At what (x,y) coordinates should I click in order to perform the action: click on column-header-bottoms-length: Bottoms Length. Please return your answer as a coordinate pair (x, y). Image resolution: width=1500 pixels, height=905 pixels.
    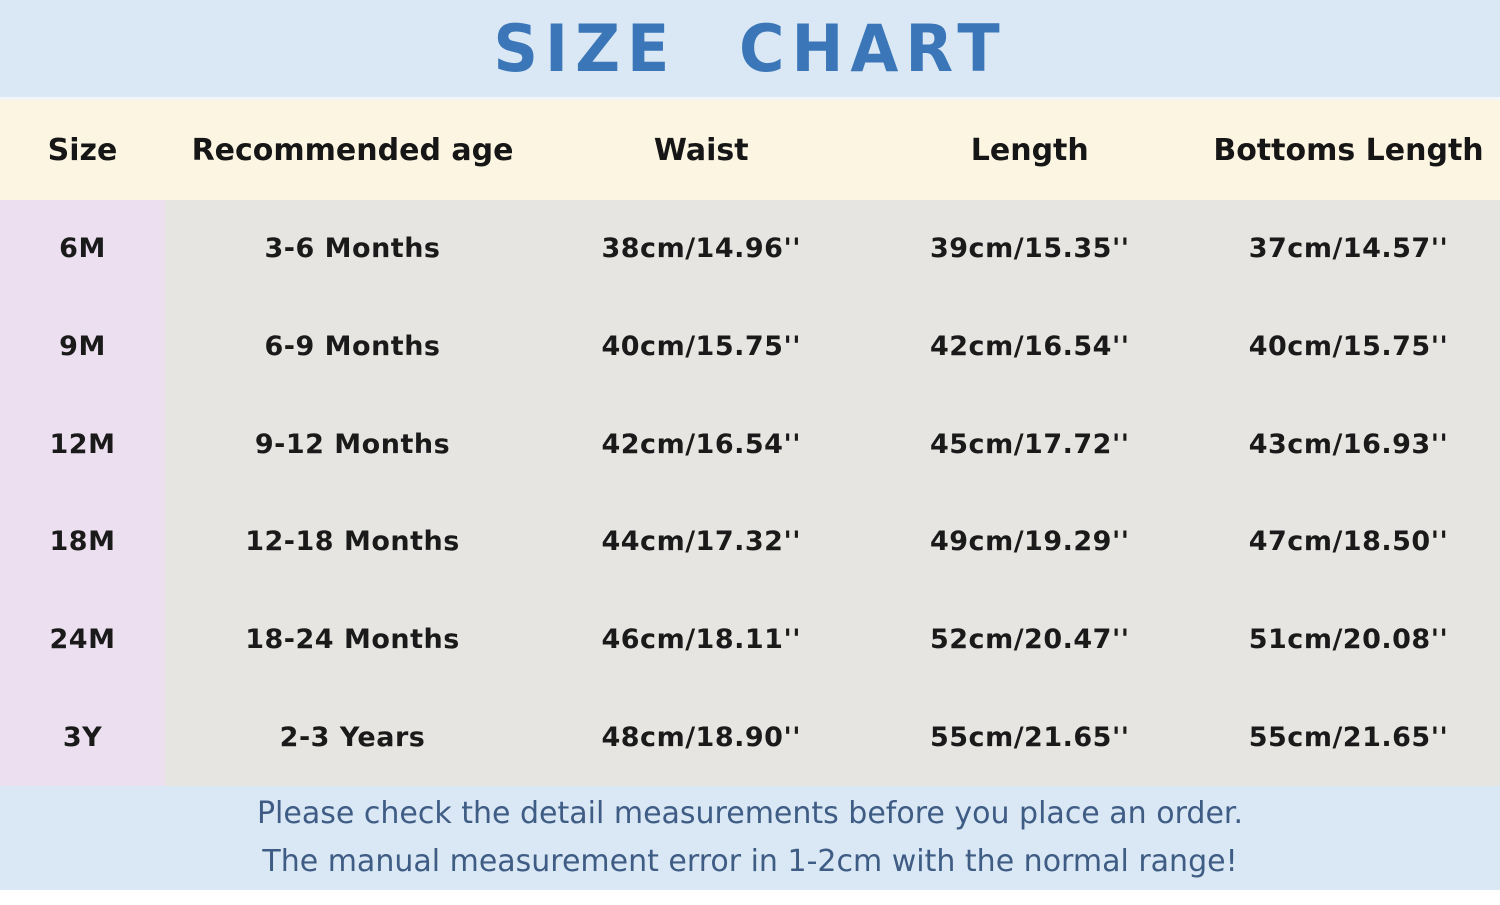
    Looking at the image, I should click on (1348, 150).